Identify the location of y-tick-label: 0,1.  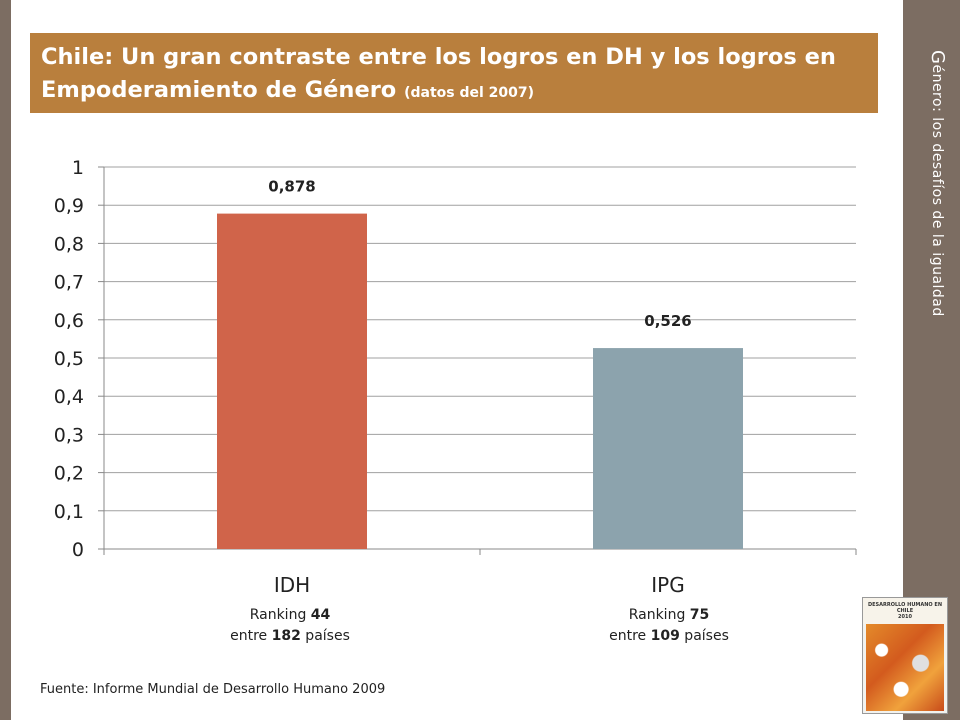
(69, 512).